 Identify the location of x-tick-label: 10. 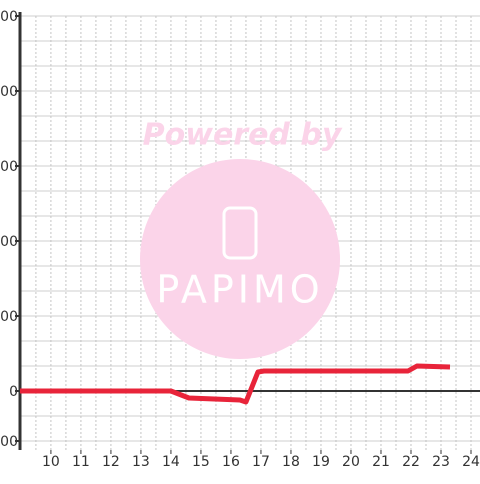
(51, 462).